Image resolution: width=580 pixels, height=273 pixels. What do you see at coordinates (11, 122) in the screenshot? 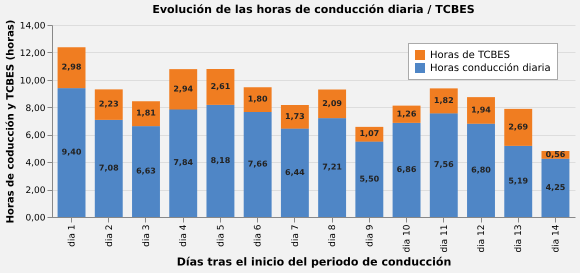
I see `y-axis-title: Horas de coducción y TCBES (horas)` at bounding box center [11, 122].